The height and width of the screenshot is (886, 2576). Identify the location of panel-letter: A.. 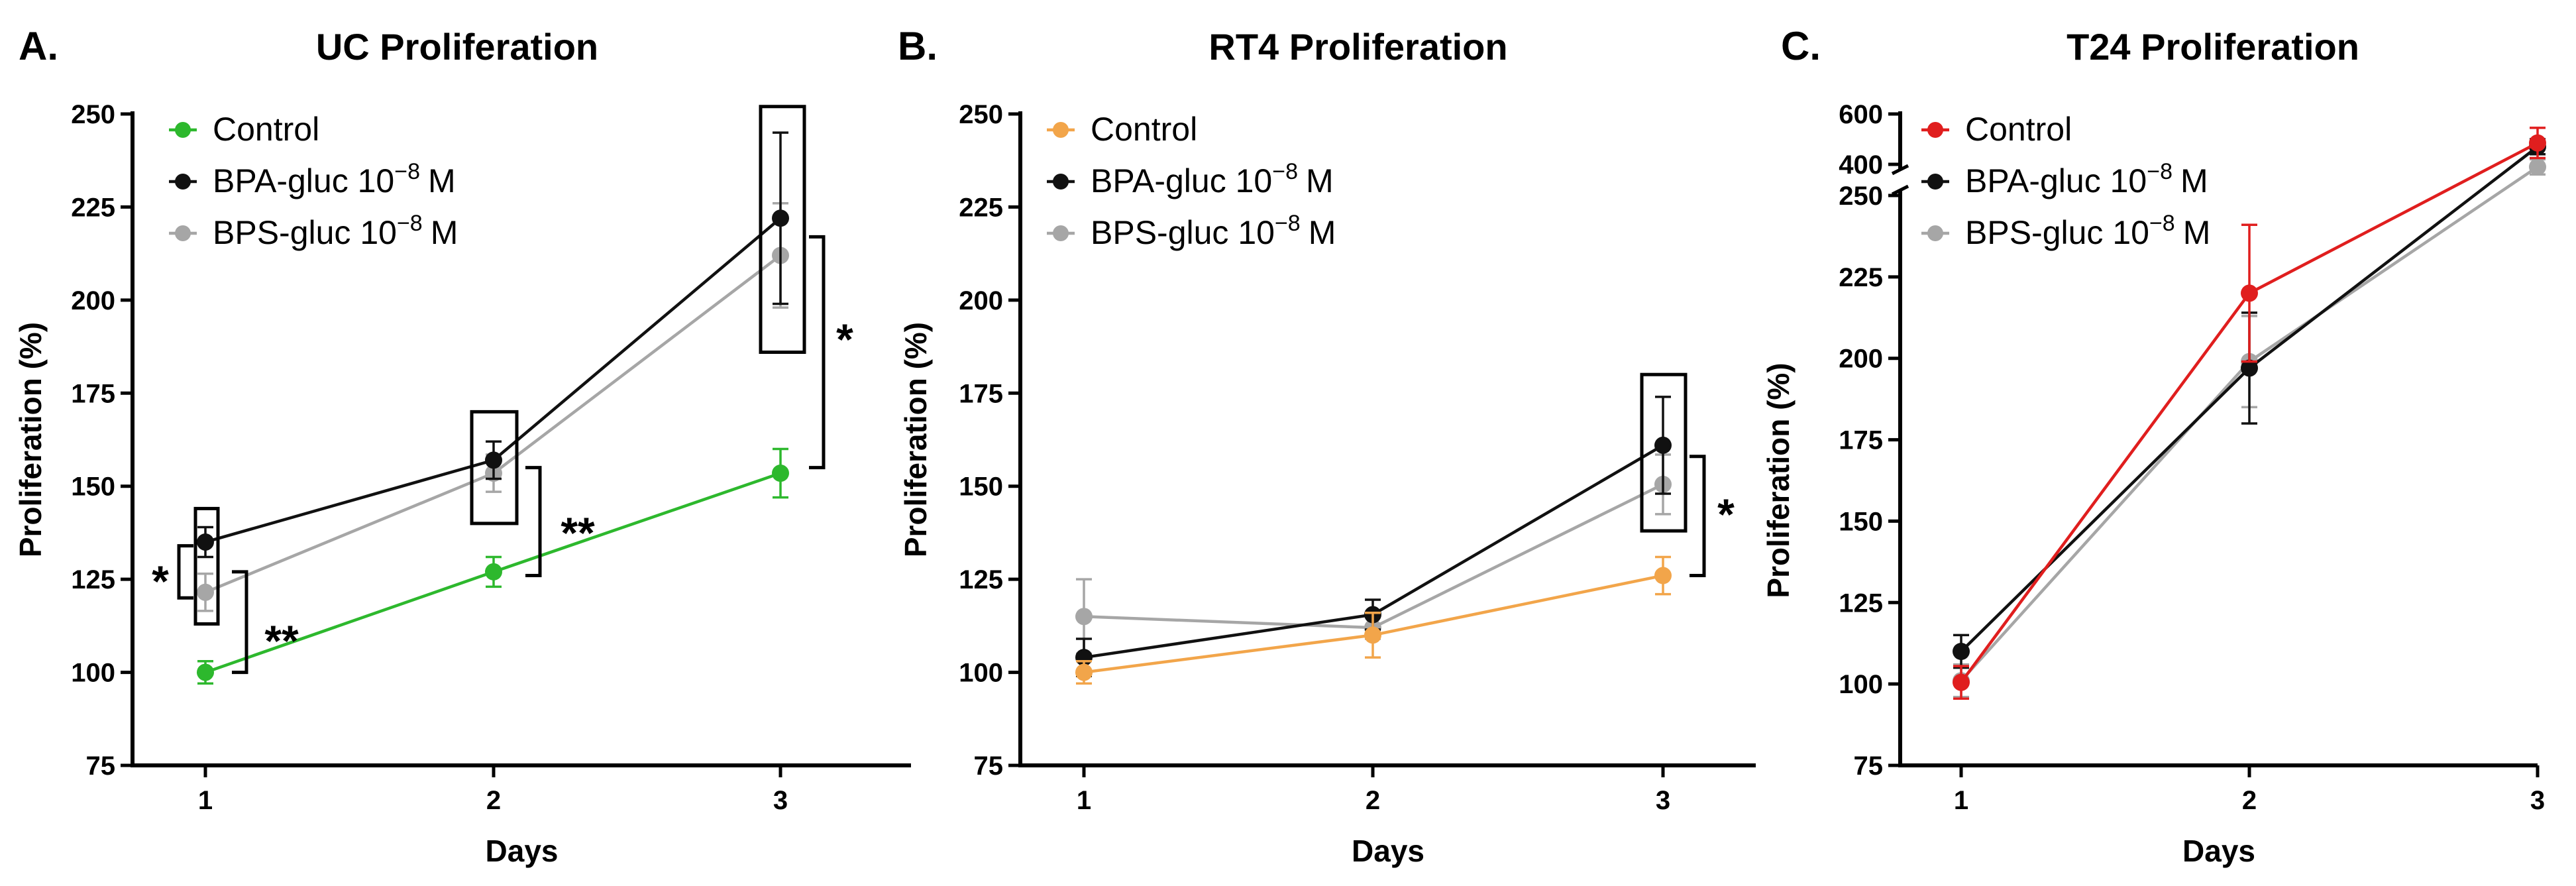
(38, 46).